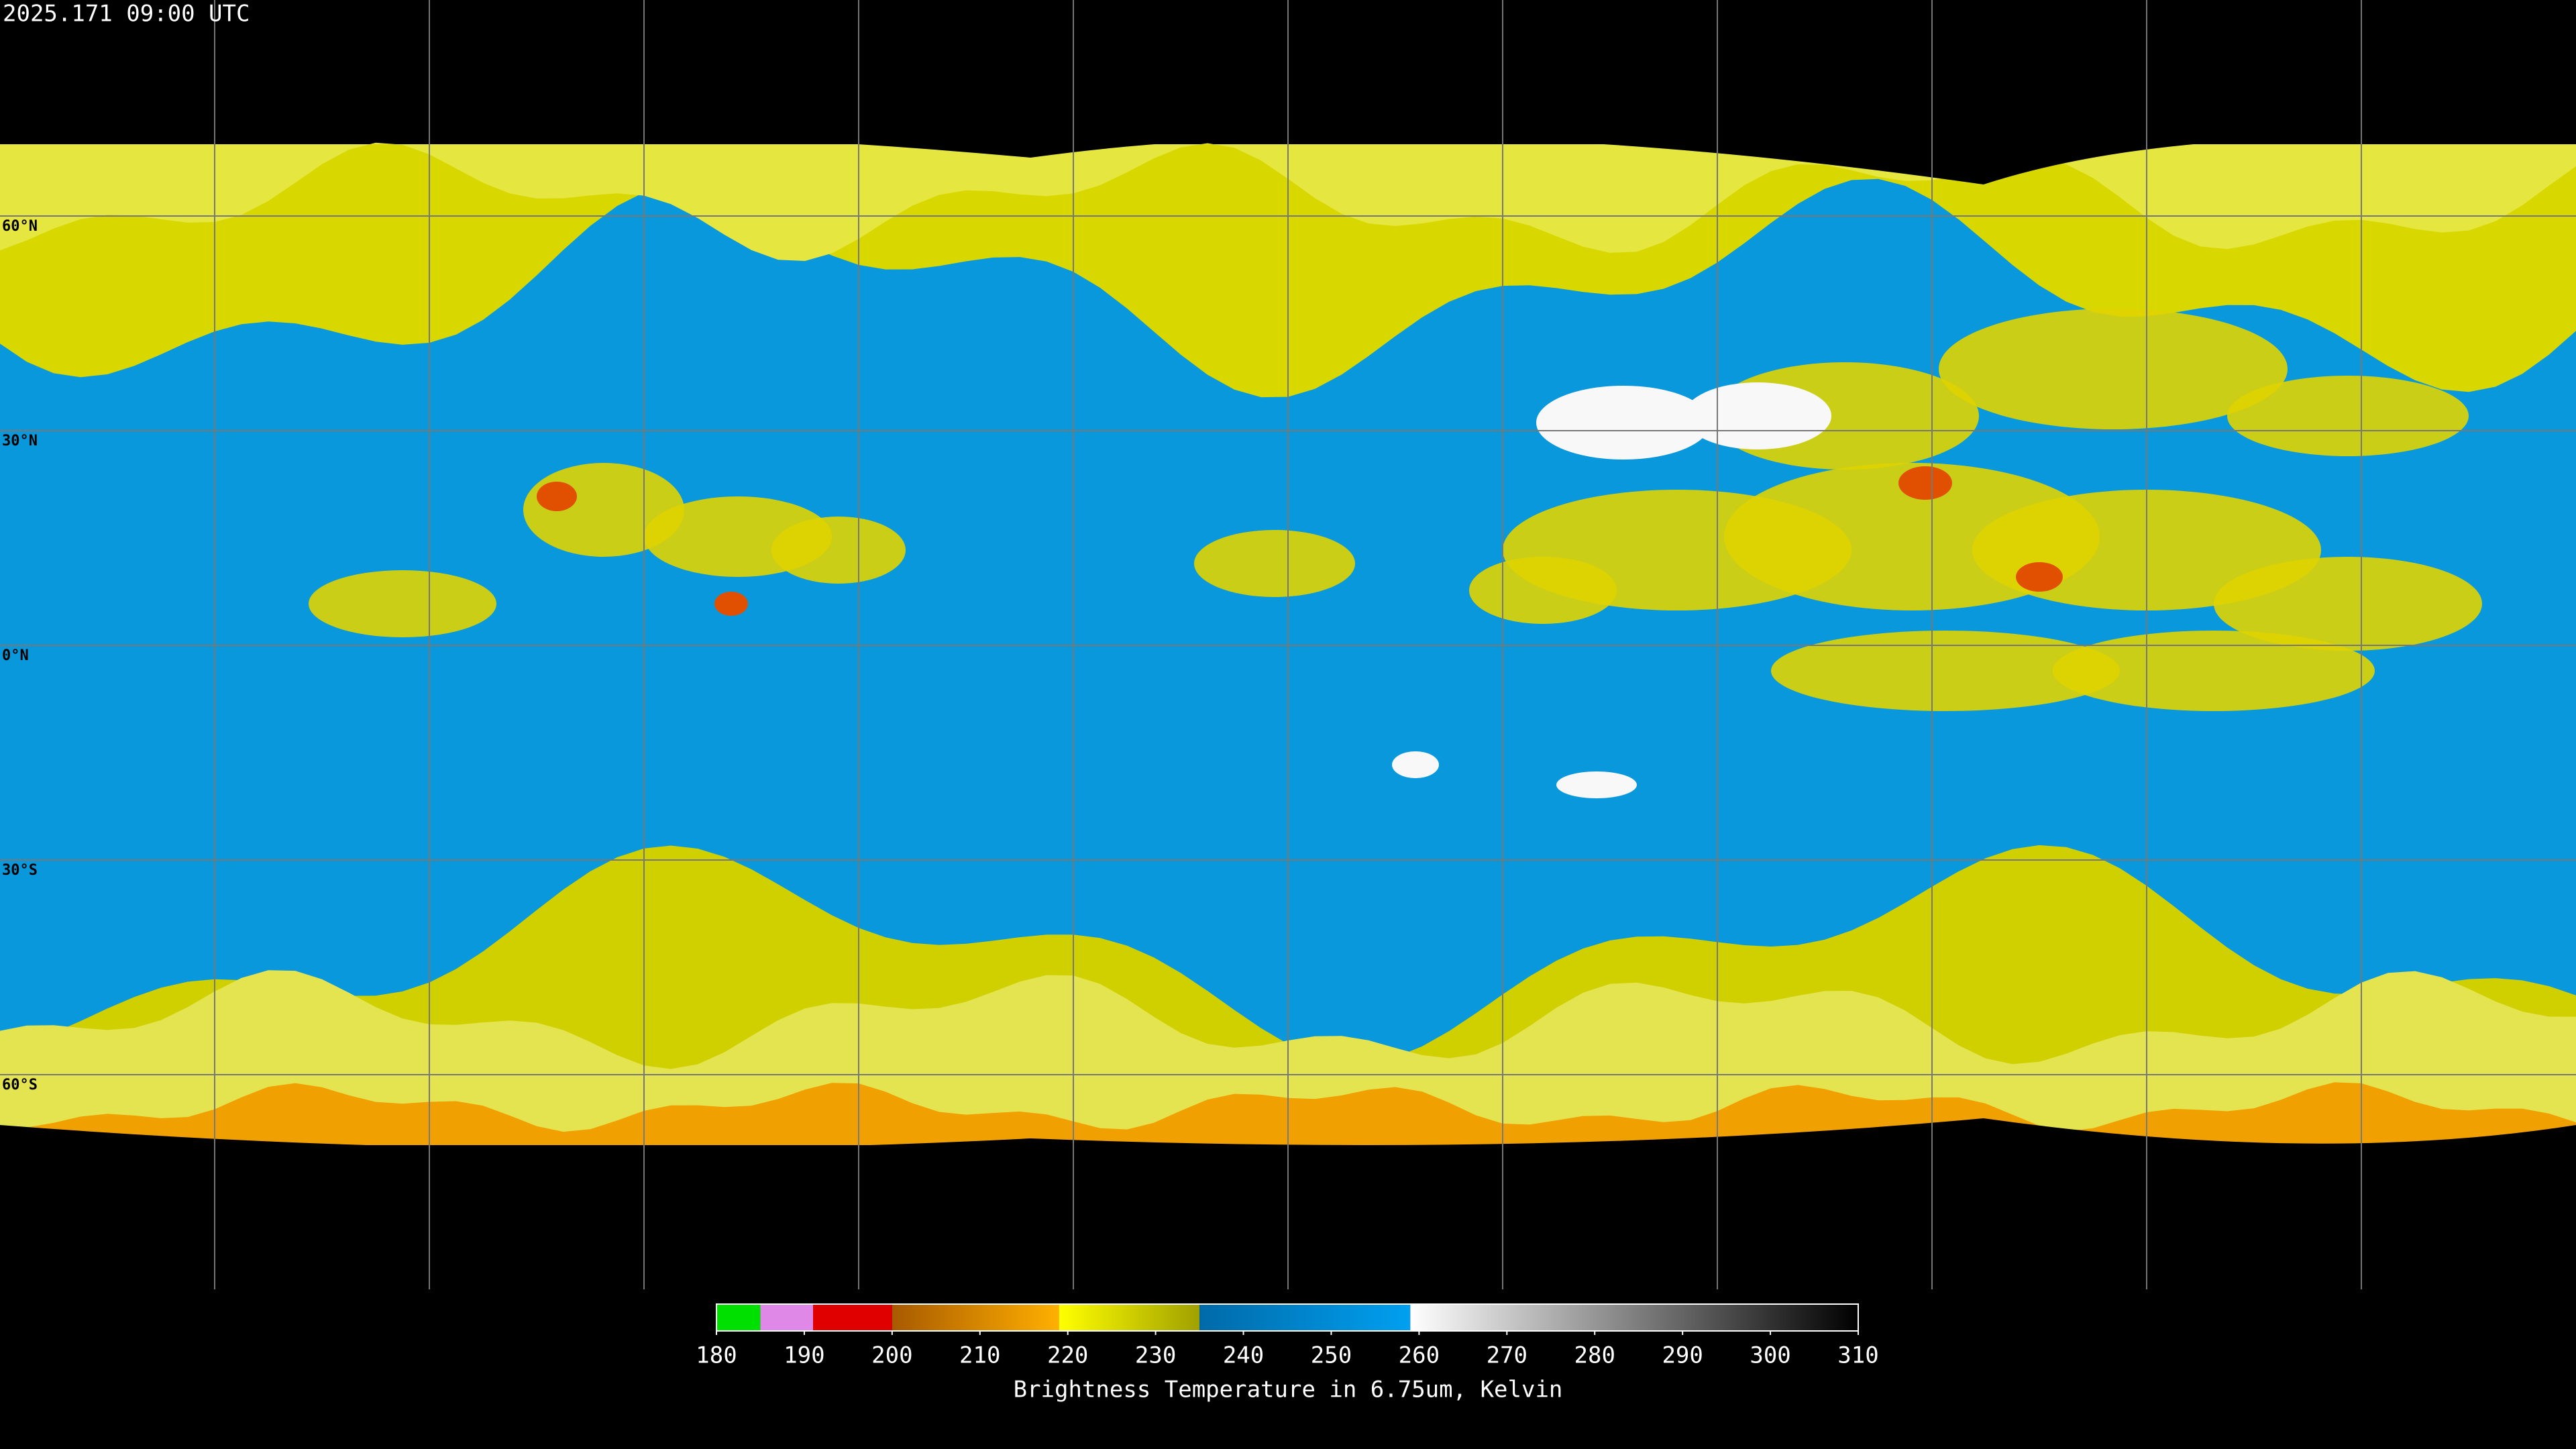 This screenshot has width=2576, height=1449. What do you see at coordinates (20, 441) in the screenshot?
I see `latitude-label: 30°N` at bounding box center [20, 441].